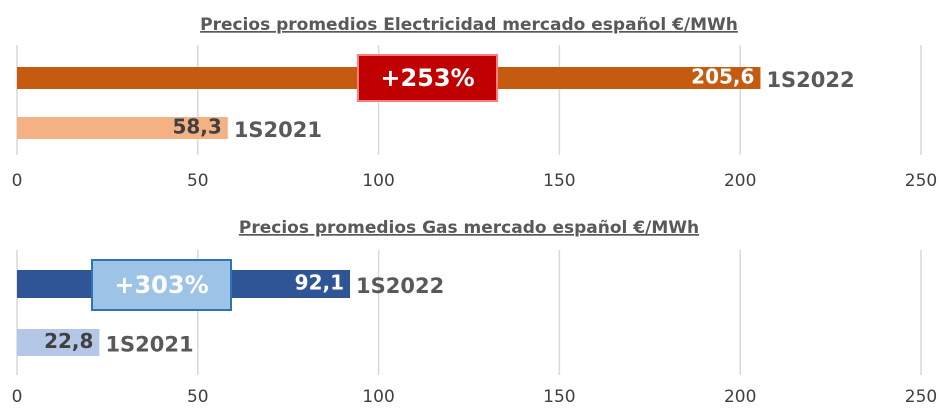 The image size is (941, 408). What do you see at coordinates (68, 341) in the screenshot?
I see `value-label: 22,8` at bounding box center [68, 341].